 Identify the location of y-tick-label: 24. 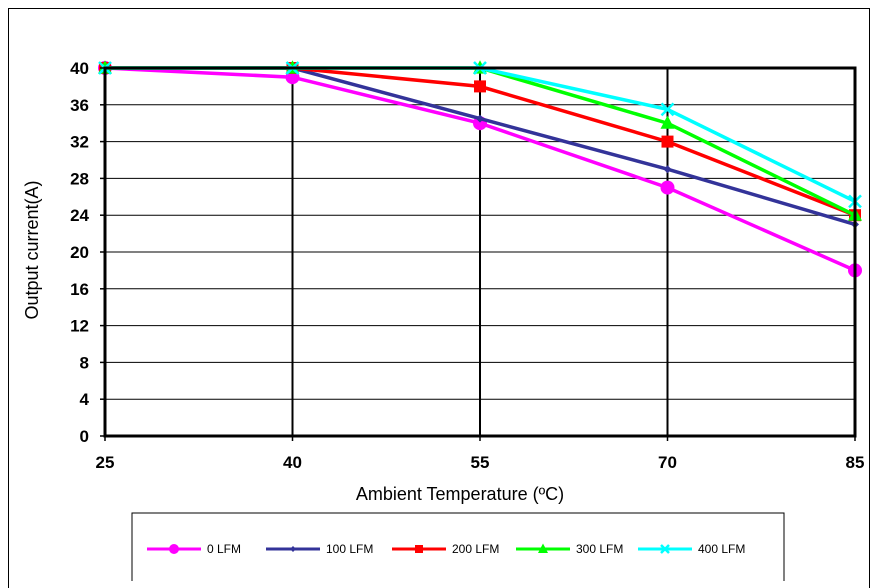
(79, 215).